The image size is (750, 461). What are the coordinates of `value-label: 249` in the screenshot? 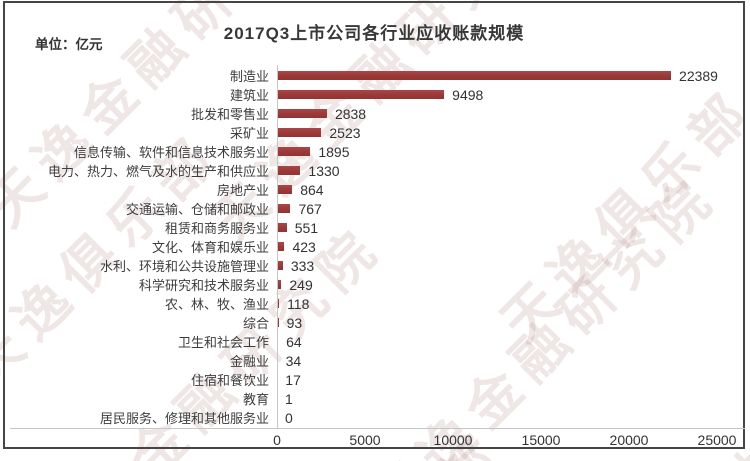 It's located at (301, 284).